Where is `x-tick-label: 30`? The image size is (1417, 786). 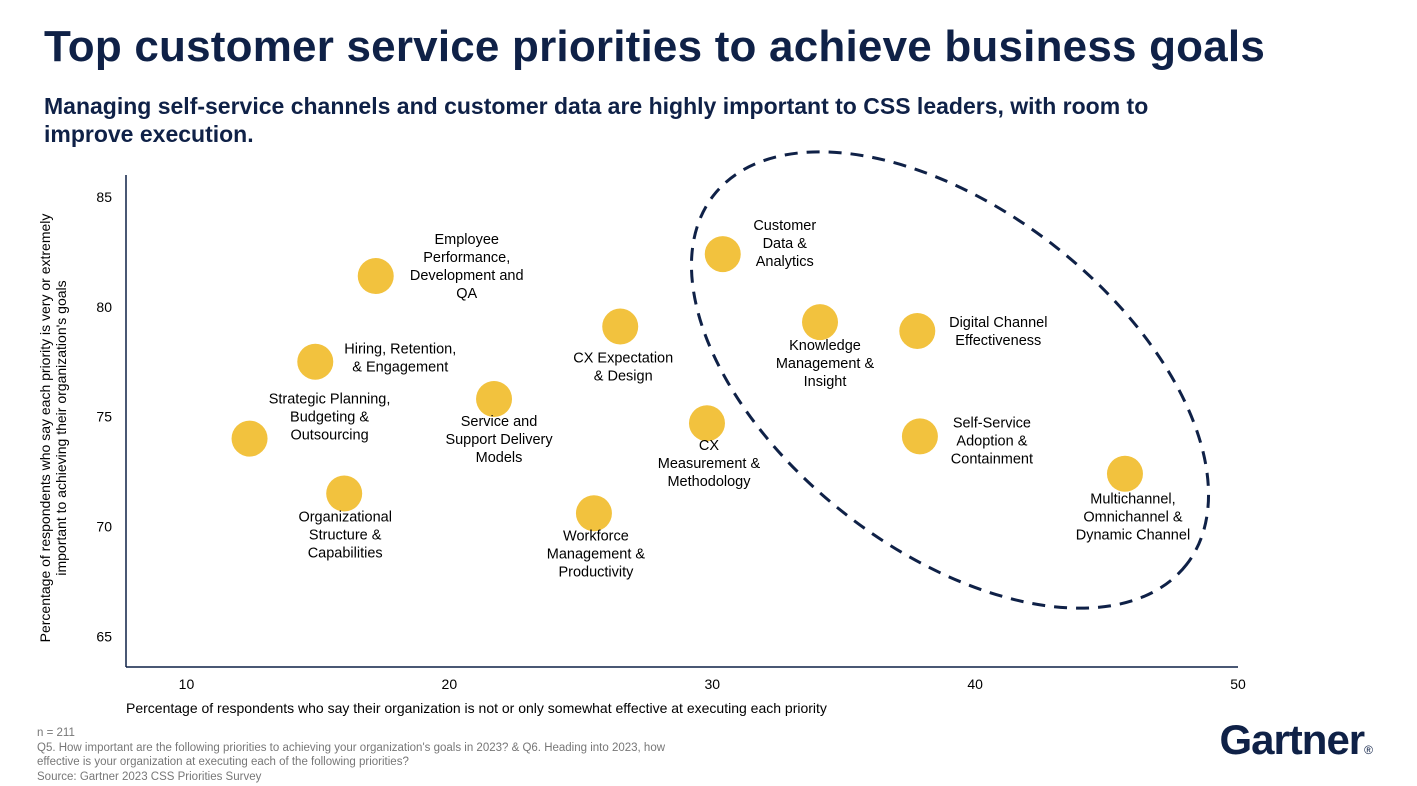 x-tick-label: 30 is located at coordinates (712, 684).